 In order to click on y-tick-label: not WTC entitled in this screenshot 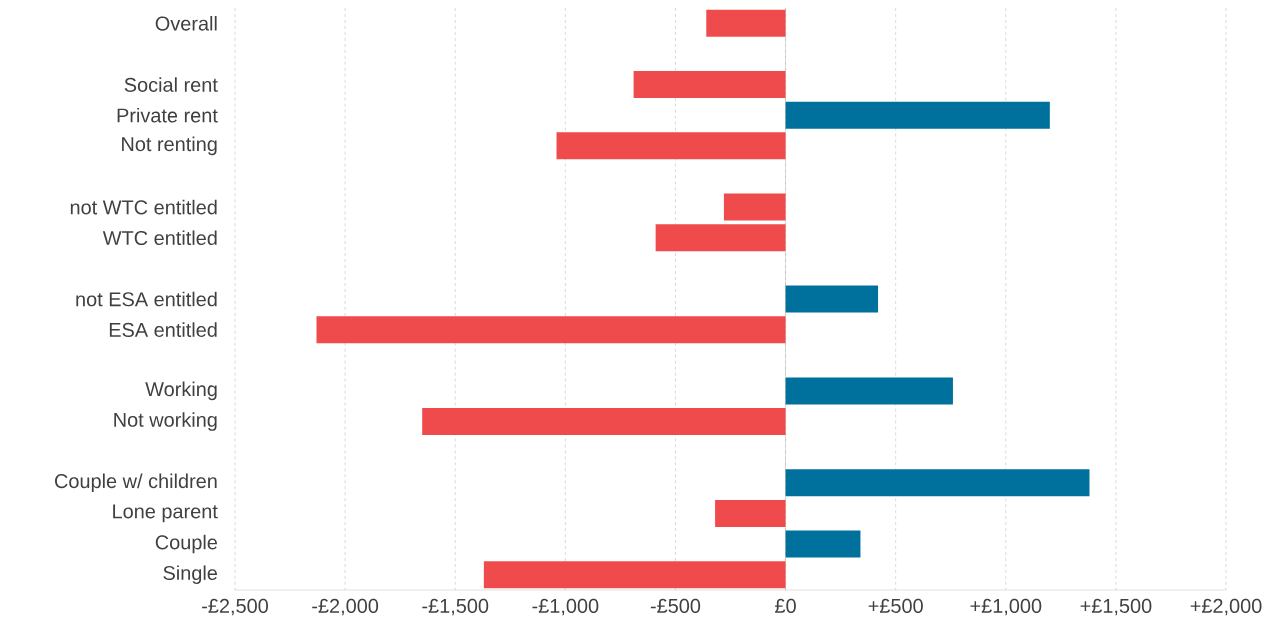, I will do `click(143, 207)`.